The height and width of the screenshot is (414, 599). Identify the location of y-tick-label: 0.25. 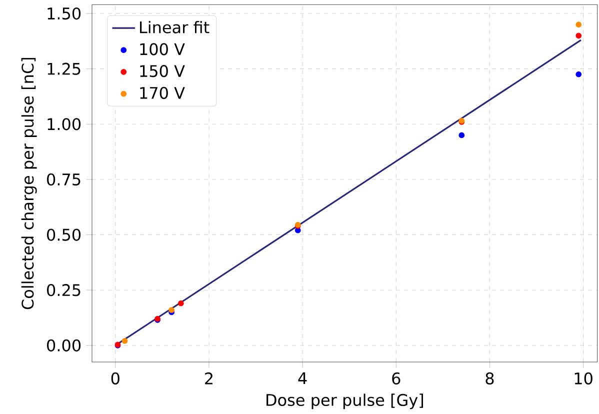
(63, 290).